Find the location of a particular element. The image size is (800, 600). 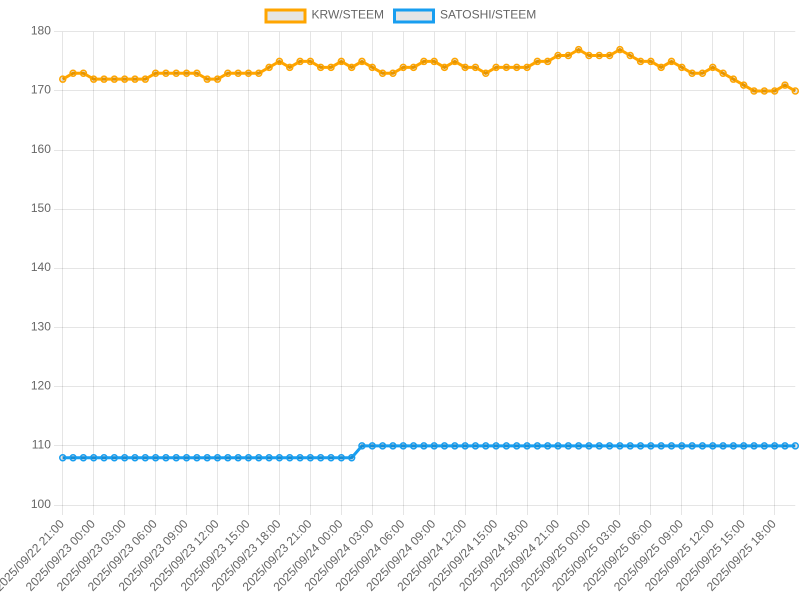

svg-text: 140 is located at coordinates (41, 267).